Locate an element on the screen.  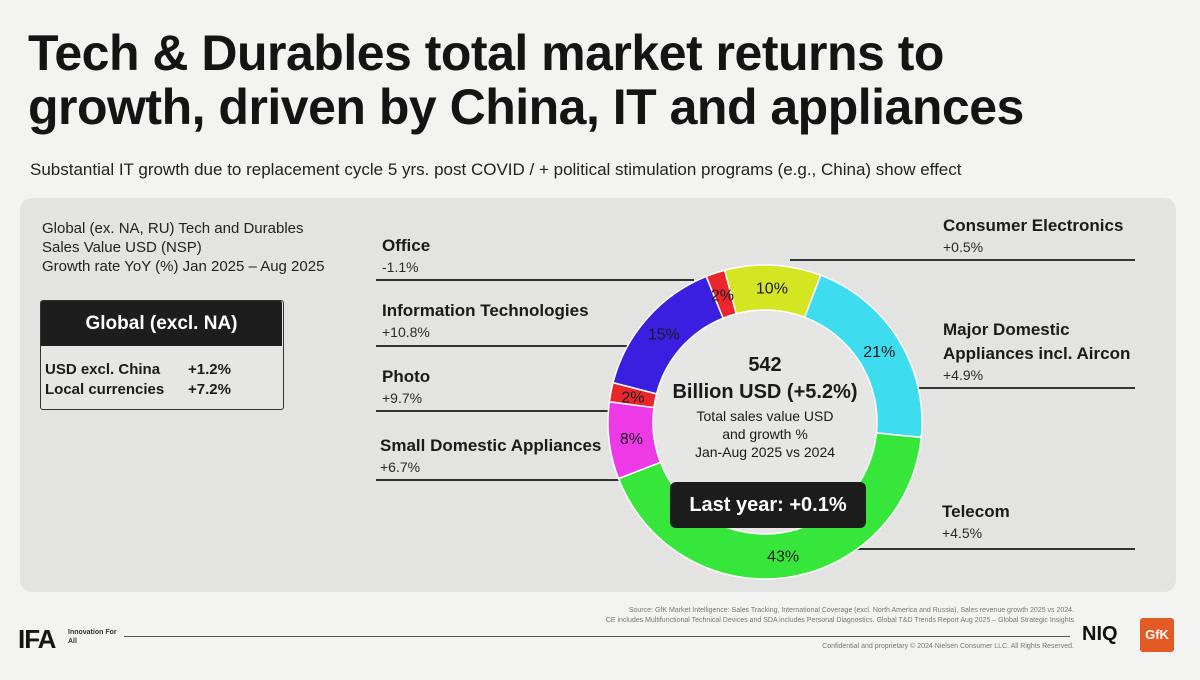
ifa-logo: IFA is located at coordinates (37, 639).